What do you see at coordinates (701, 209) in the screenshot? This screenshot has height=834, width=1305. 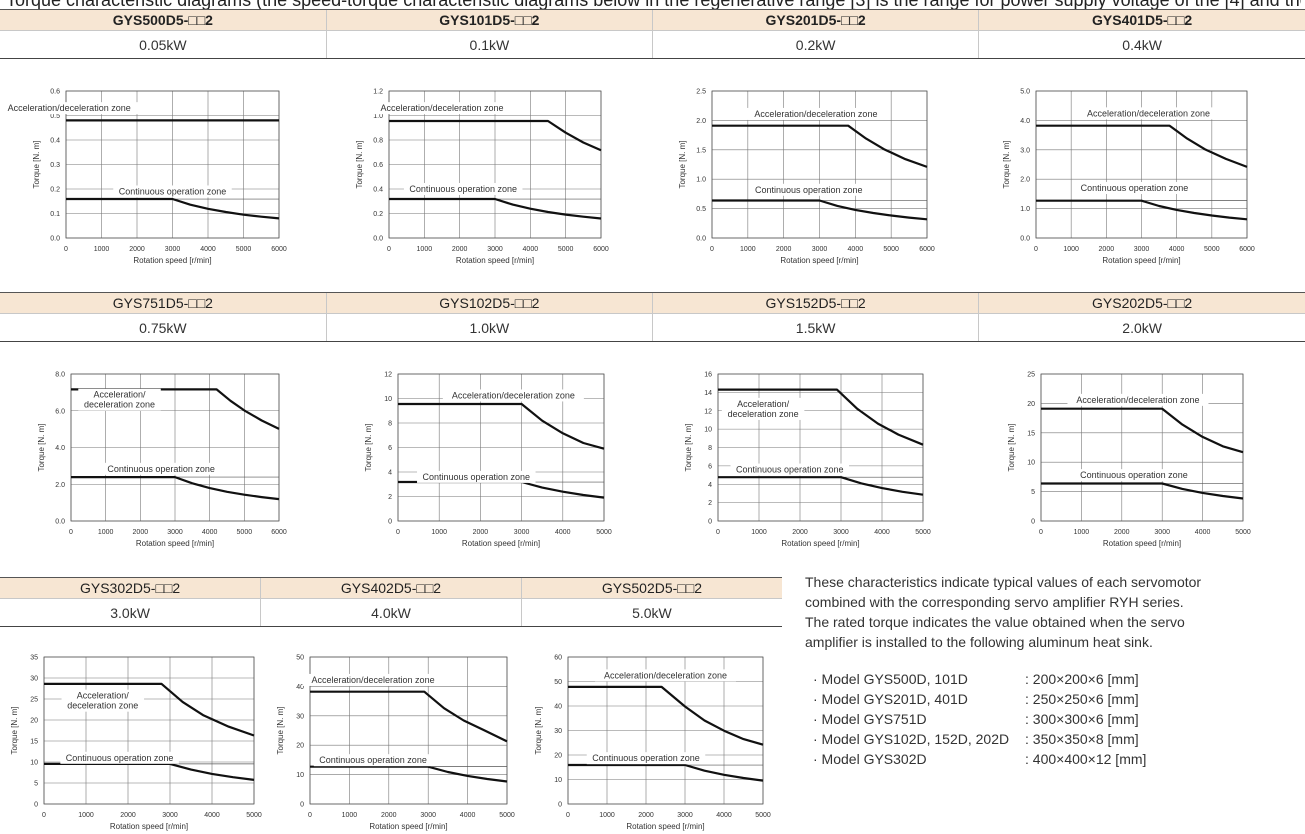 I see `y-tick-label: 0.5` at bounding box center [701, 209].